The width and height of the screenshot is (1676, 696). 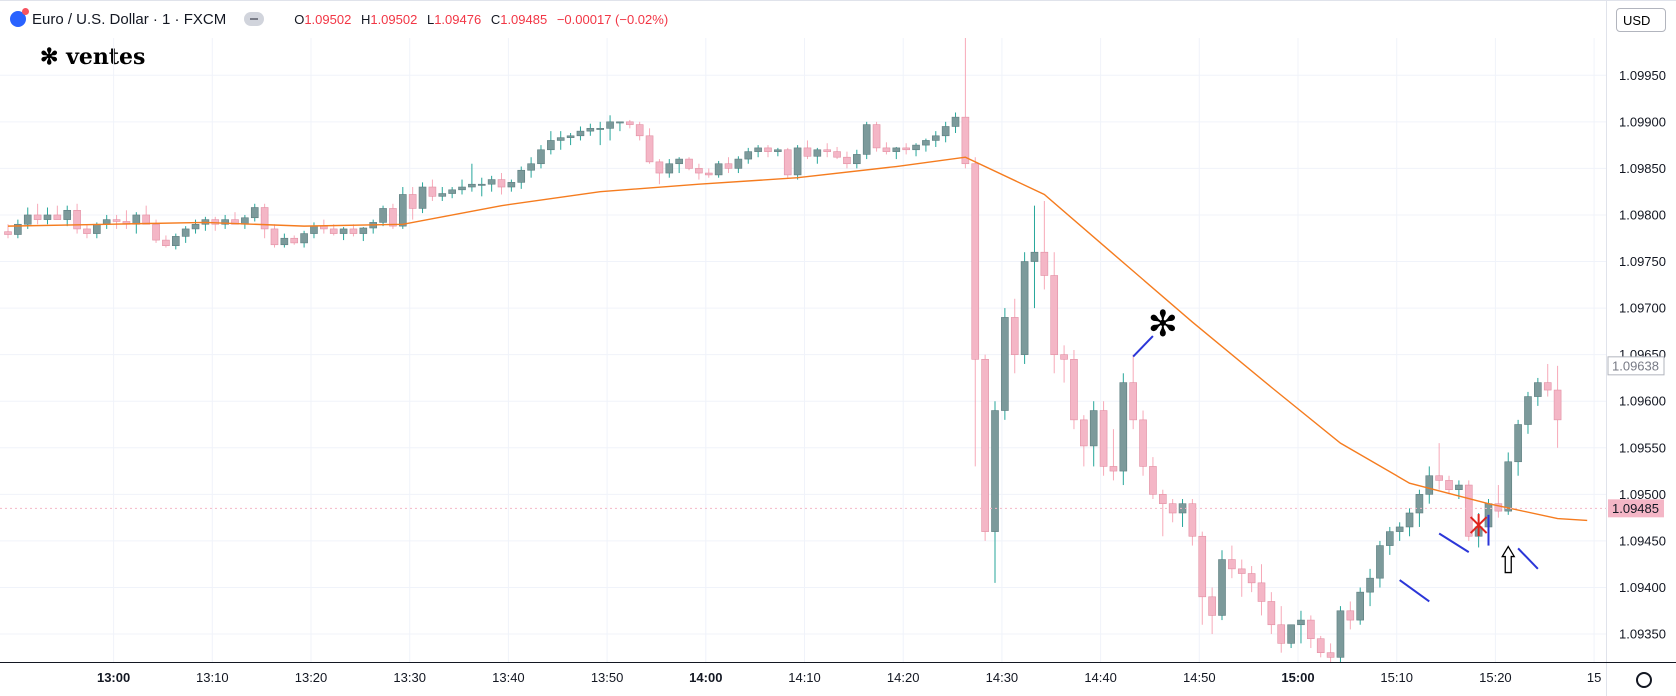 What do you see at coordinates (524, 19) in the screenshot?
I see `close-value: 1.09485` at bounding box center [524, 19].